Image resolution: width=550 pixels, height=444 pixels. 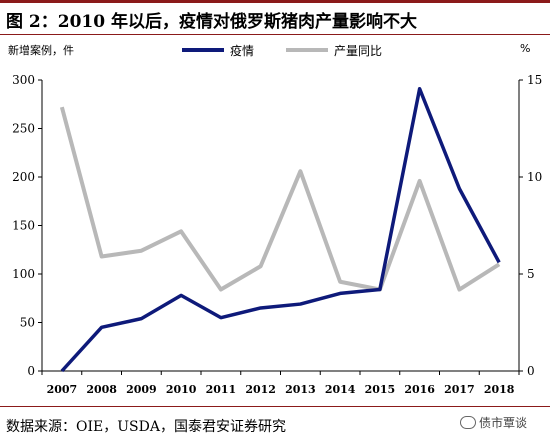 I want to click on x-tick-label: 2010, so click(x=181, y=389).